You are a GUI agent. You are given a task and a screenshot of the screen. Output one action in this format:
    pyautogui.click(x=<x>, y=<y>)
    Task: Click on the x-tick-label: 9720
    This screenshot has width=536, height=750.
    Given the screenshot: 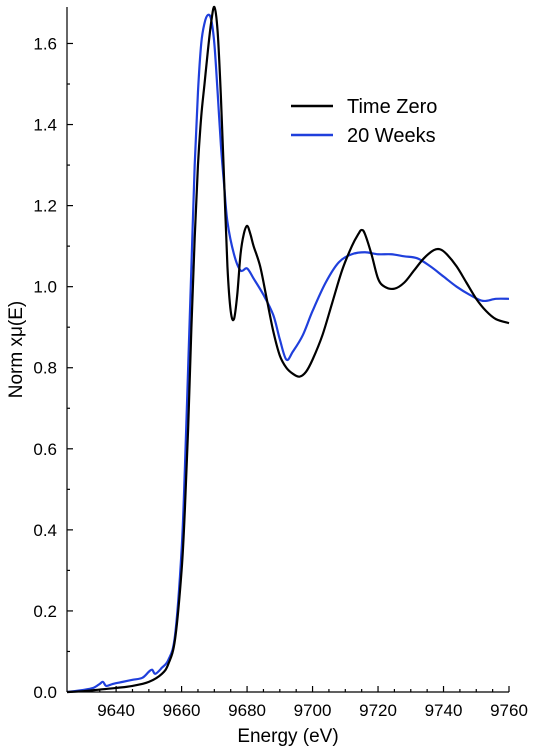 What is the action you would take?
    pyautogui.click(x=378, y=710)
    